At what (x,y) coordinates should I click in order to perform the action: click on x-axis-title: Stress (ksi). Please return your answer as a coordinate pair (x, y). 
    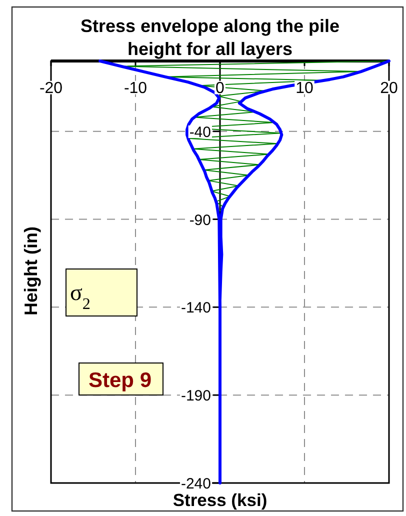
    Looking at the image, I should click on (220, 500).